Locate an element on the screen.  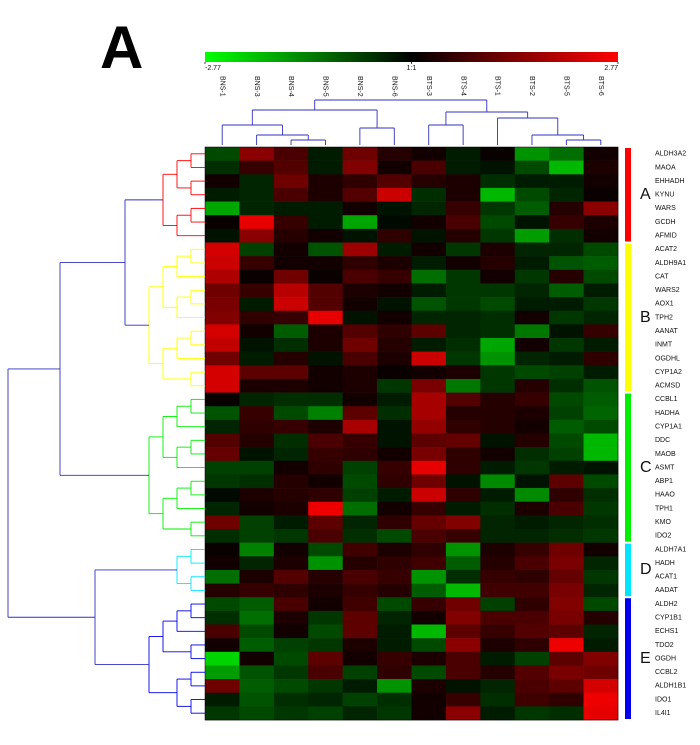
row-label: ABP1 is located at coordinates (664, 481).